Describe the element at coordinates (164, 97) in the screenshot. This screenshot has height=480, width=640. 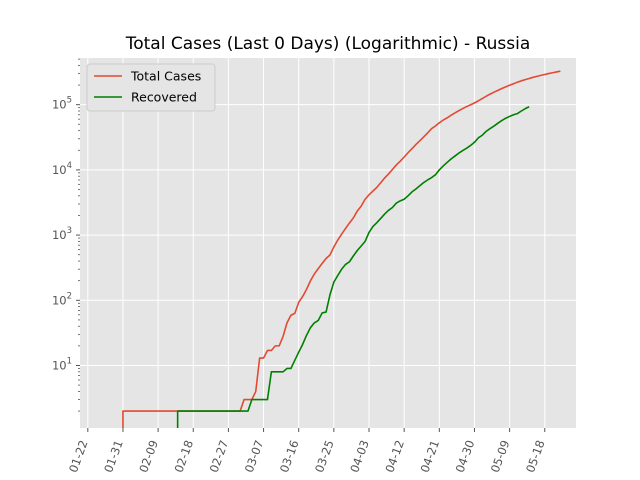
I see `legend-label: Recovered` at that location.